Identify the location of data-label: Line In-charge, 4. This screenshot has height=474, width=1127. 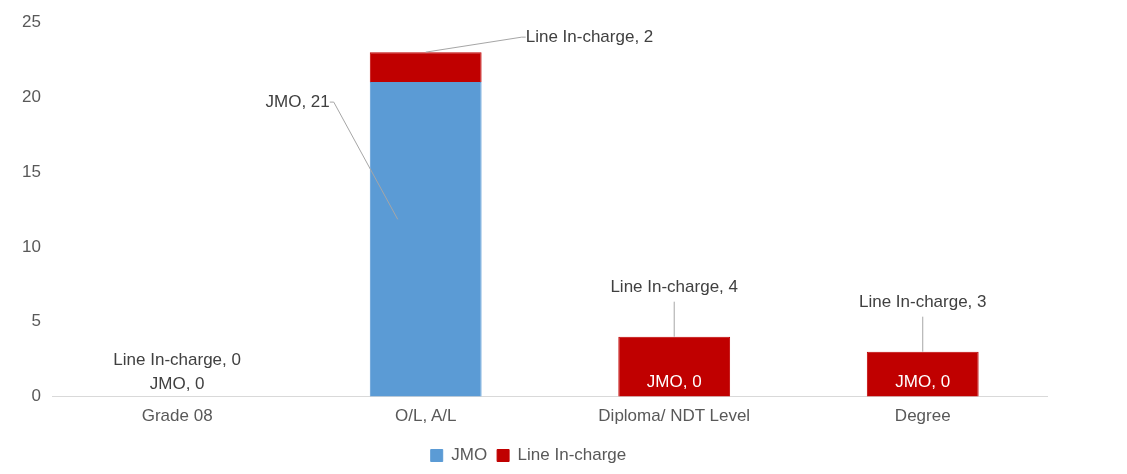
(674, 286).